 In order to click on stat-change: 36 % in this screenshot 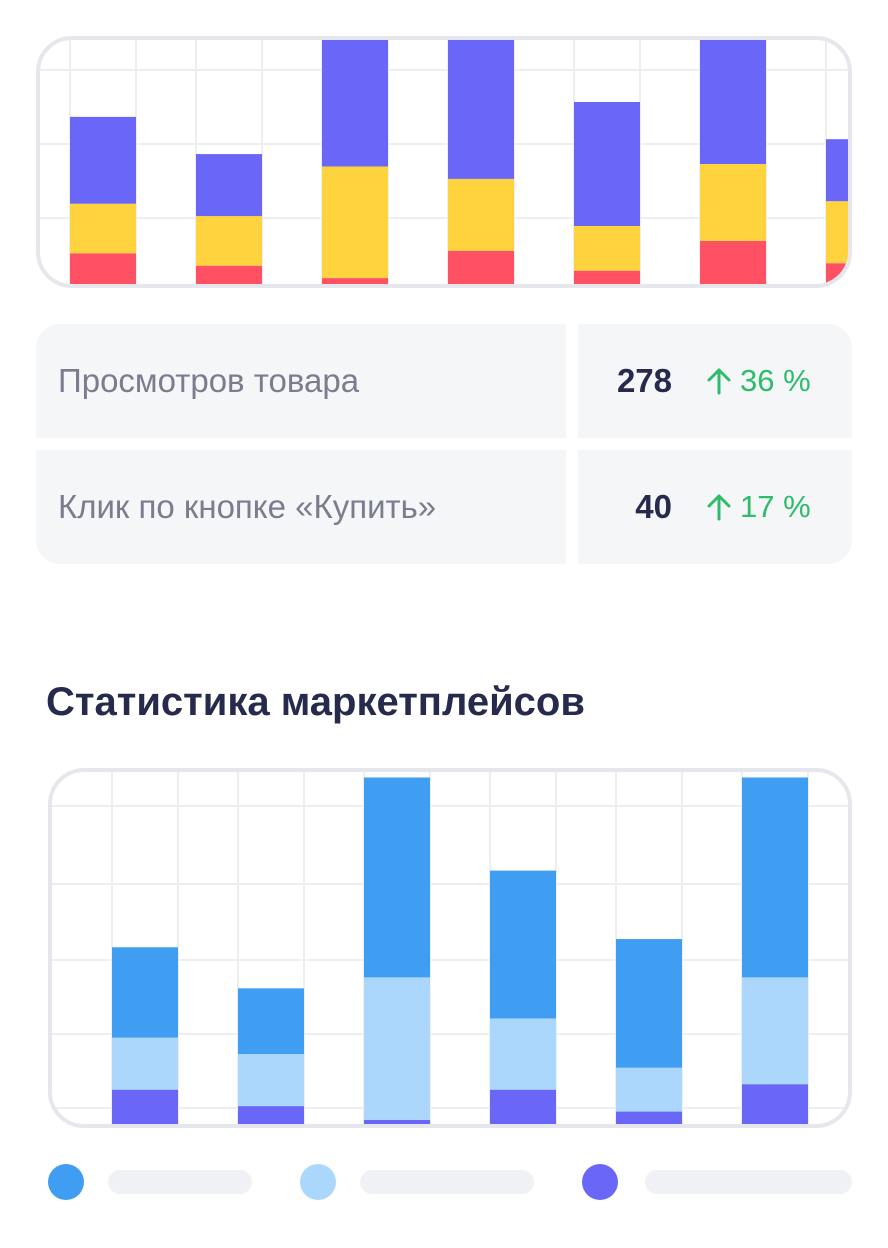, I will do `click(758, 381)`.